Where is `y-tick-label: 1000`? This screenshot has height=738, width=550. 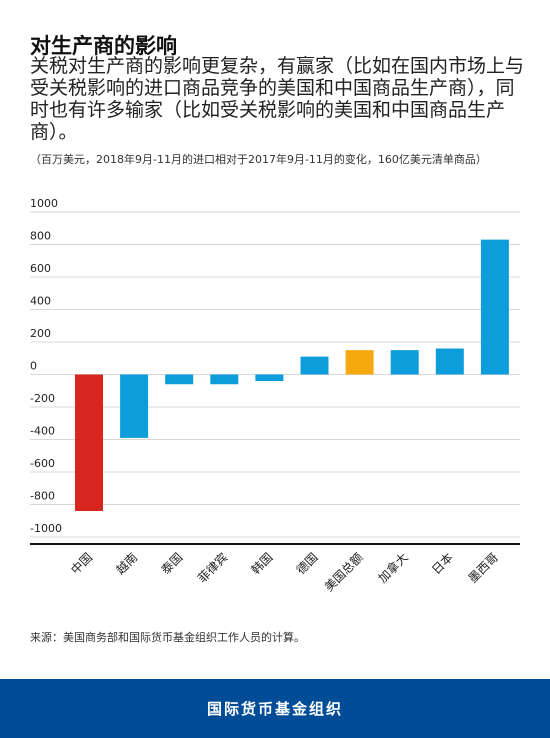 y-tick-label: 1000 is located at coordinates (44, 203).